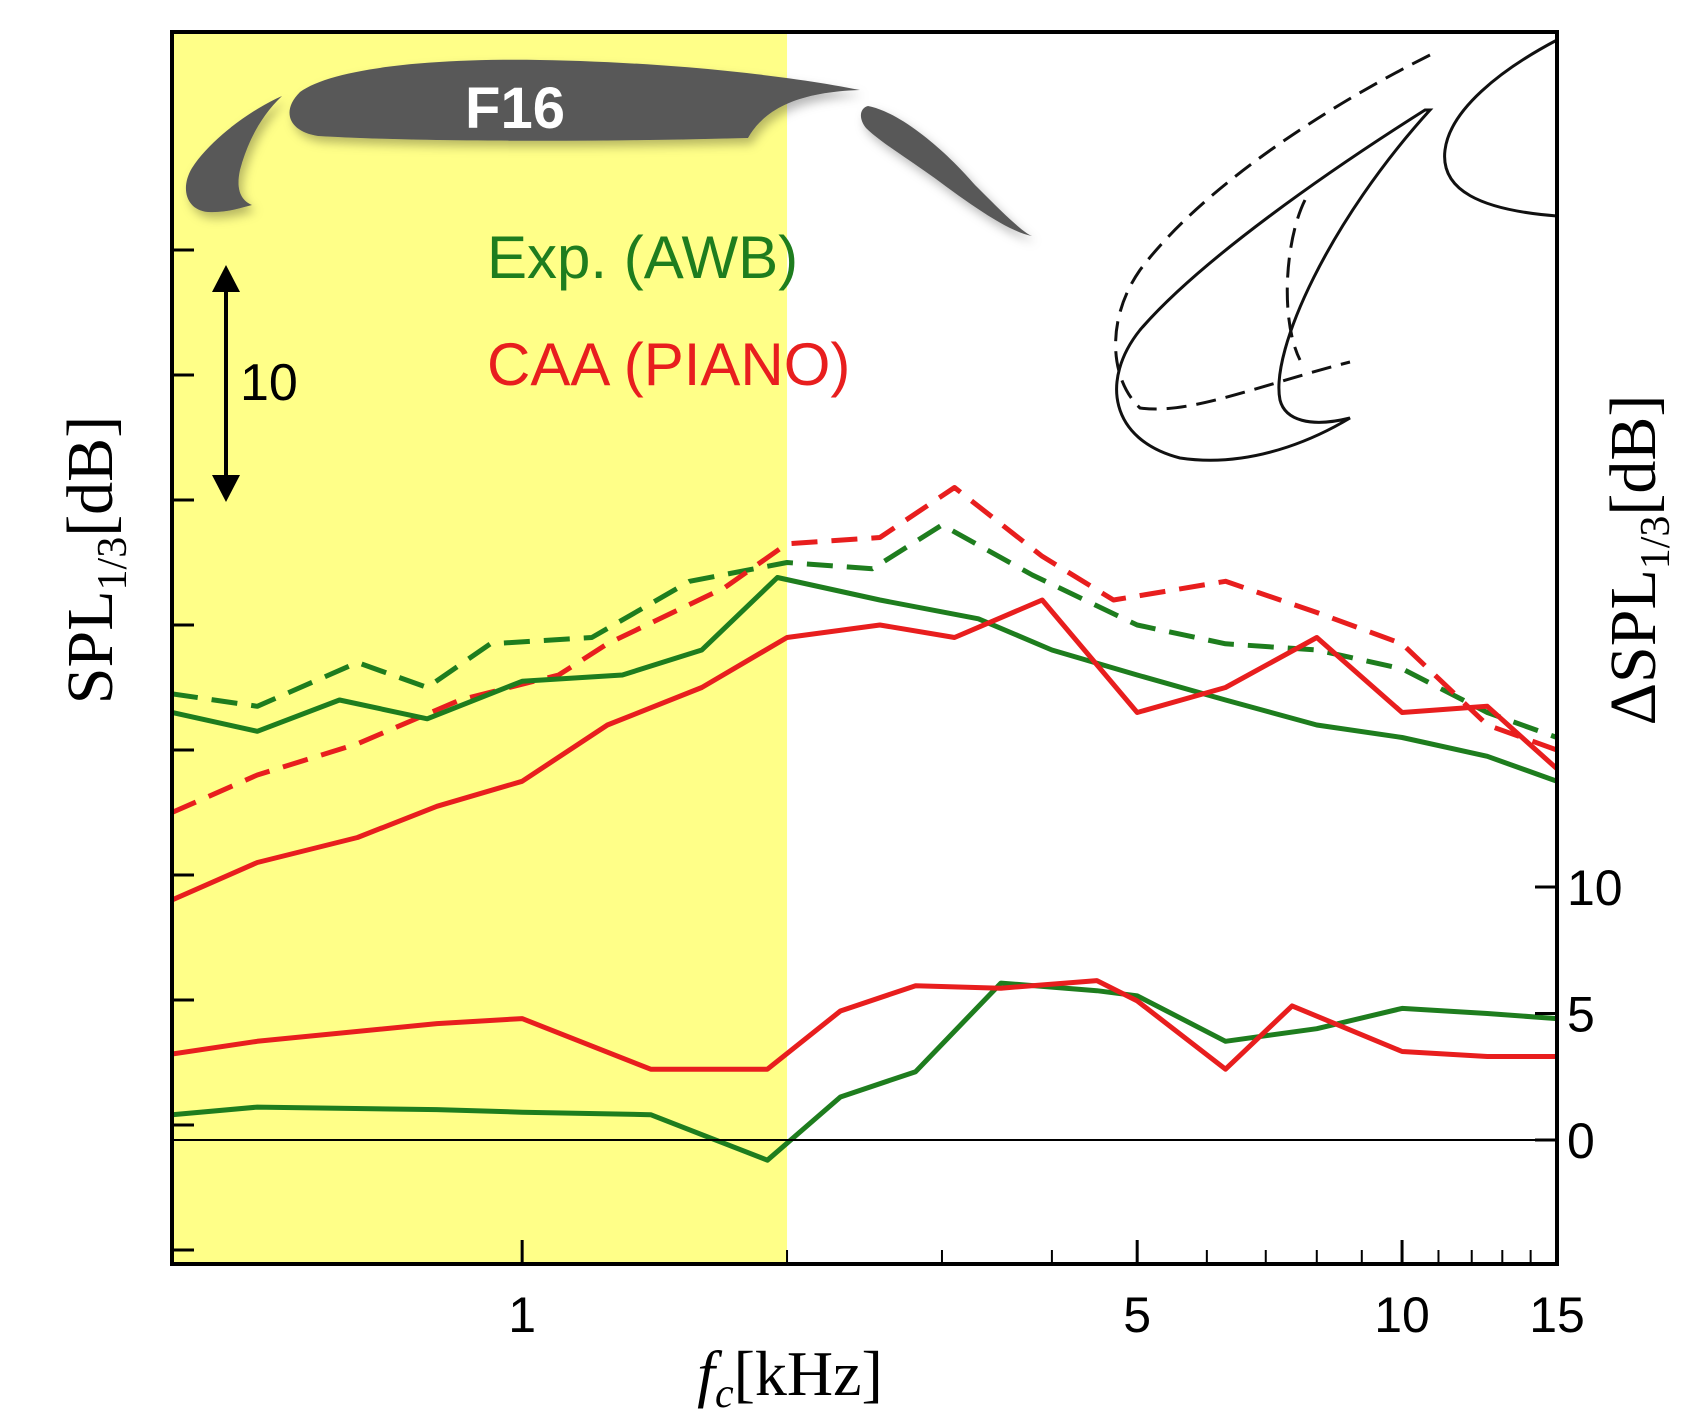 The image size is (1697, 1425). What do you see at coordinates (668, 364) in the screenshot?
I see `legend-caa: CAA (PIANO)` at bounding box center [668, 364].